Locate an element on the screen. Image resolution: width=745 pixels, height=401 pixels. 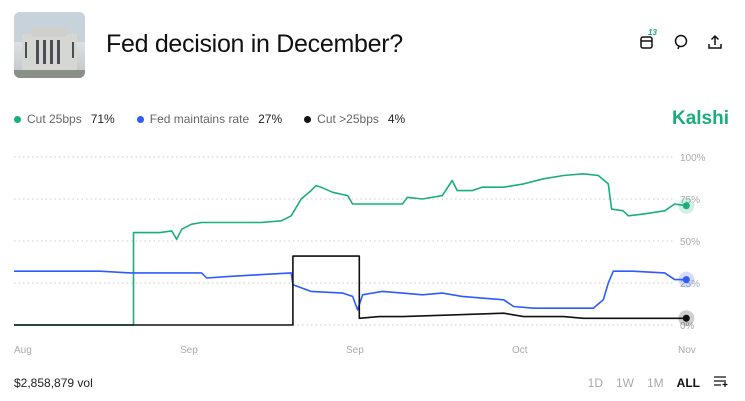
volume: $2,858,879 vol is located at coordinates (53, 383).